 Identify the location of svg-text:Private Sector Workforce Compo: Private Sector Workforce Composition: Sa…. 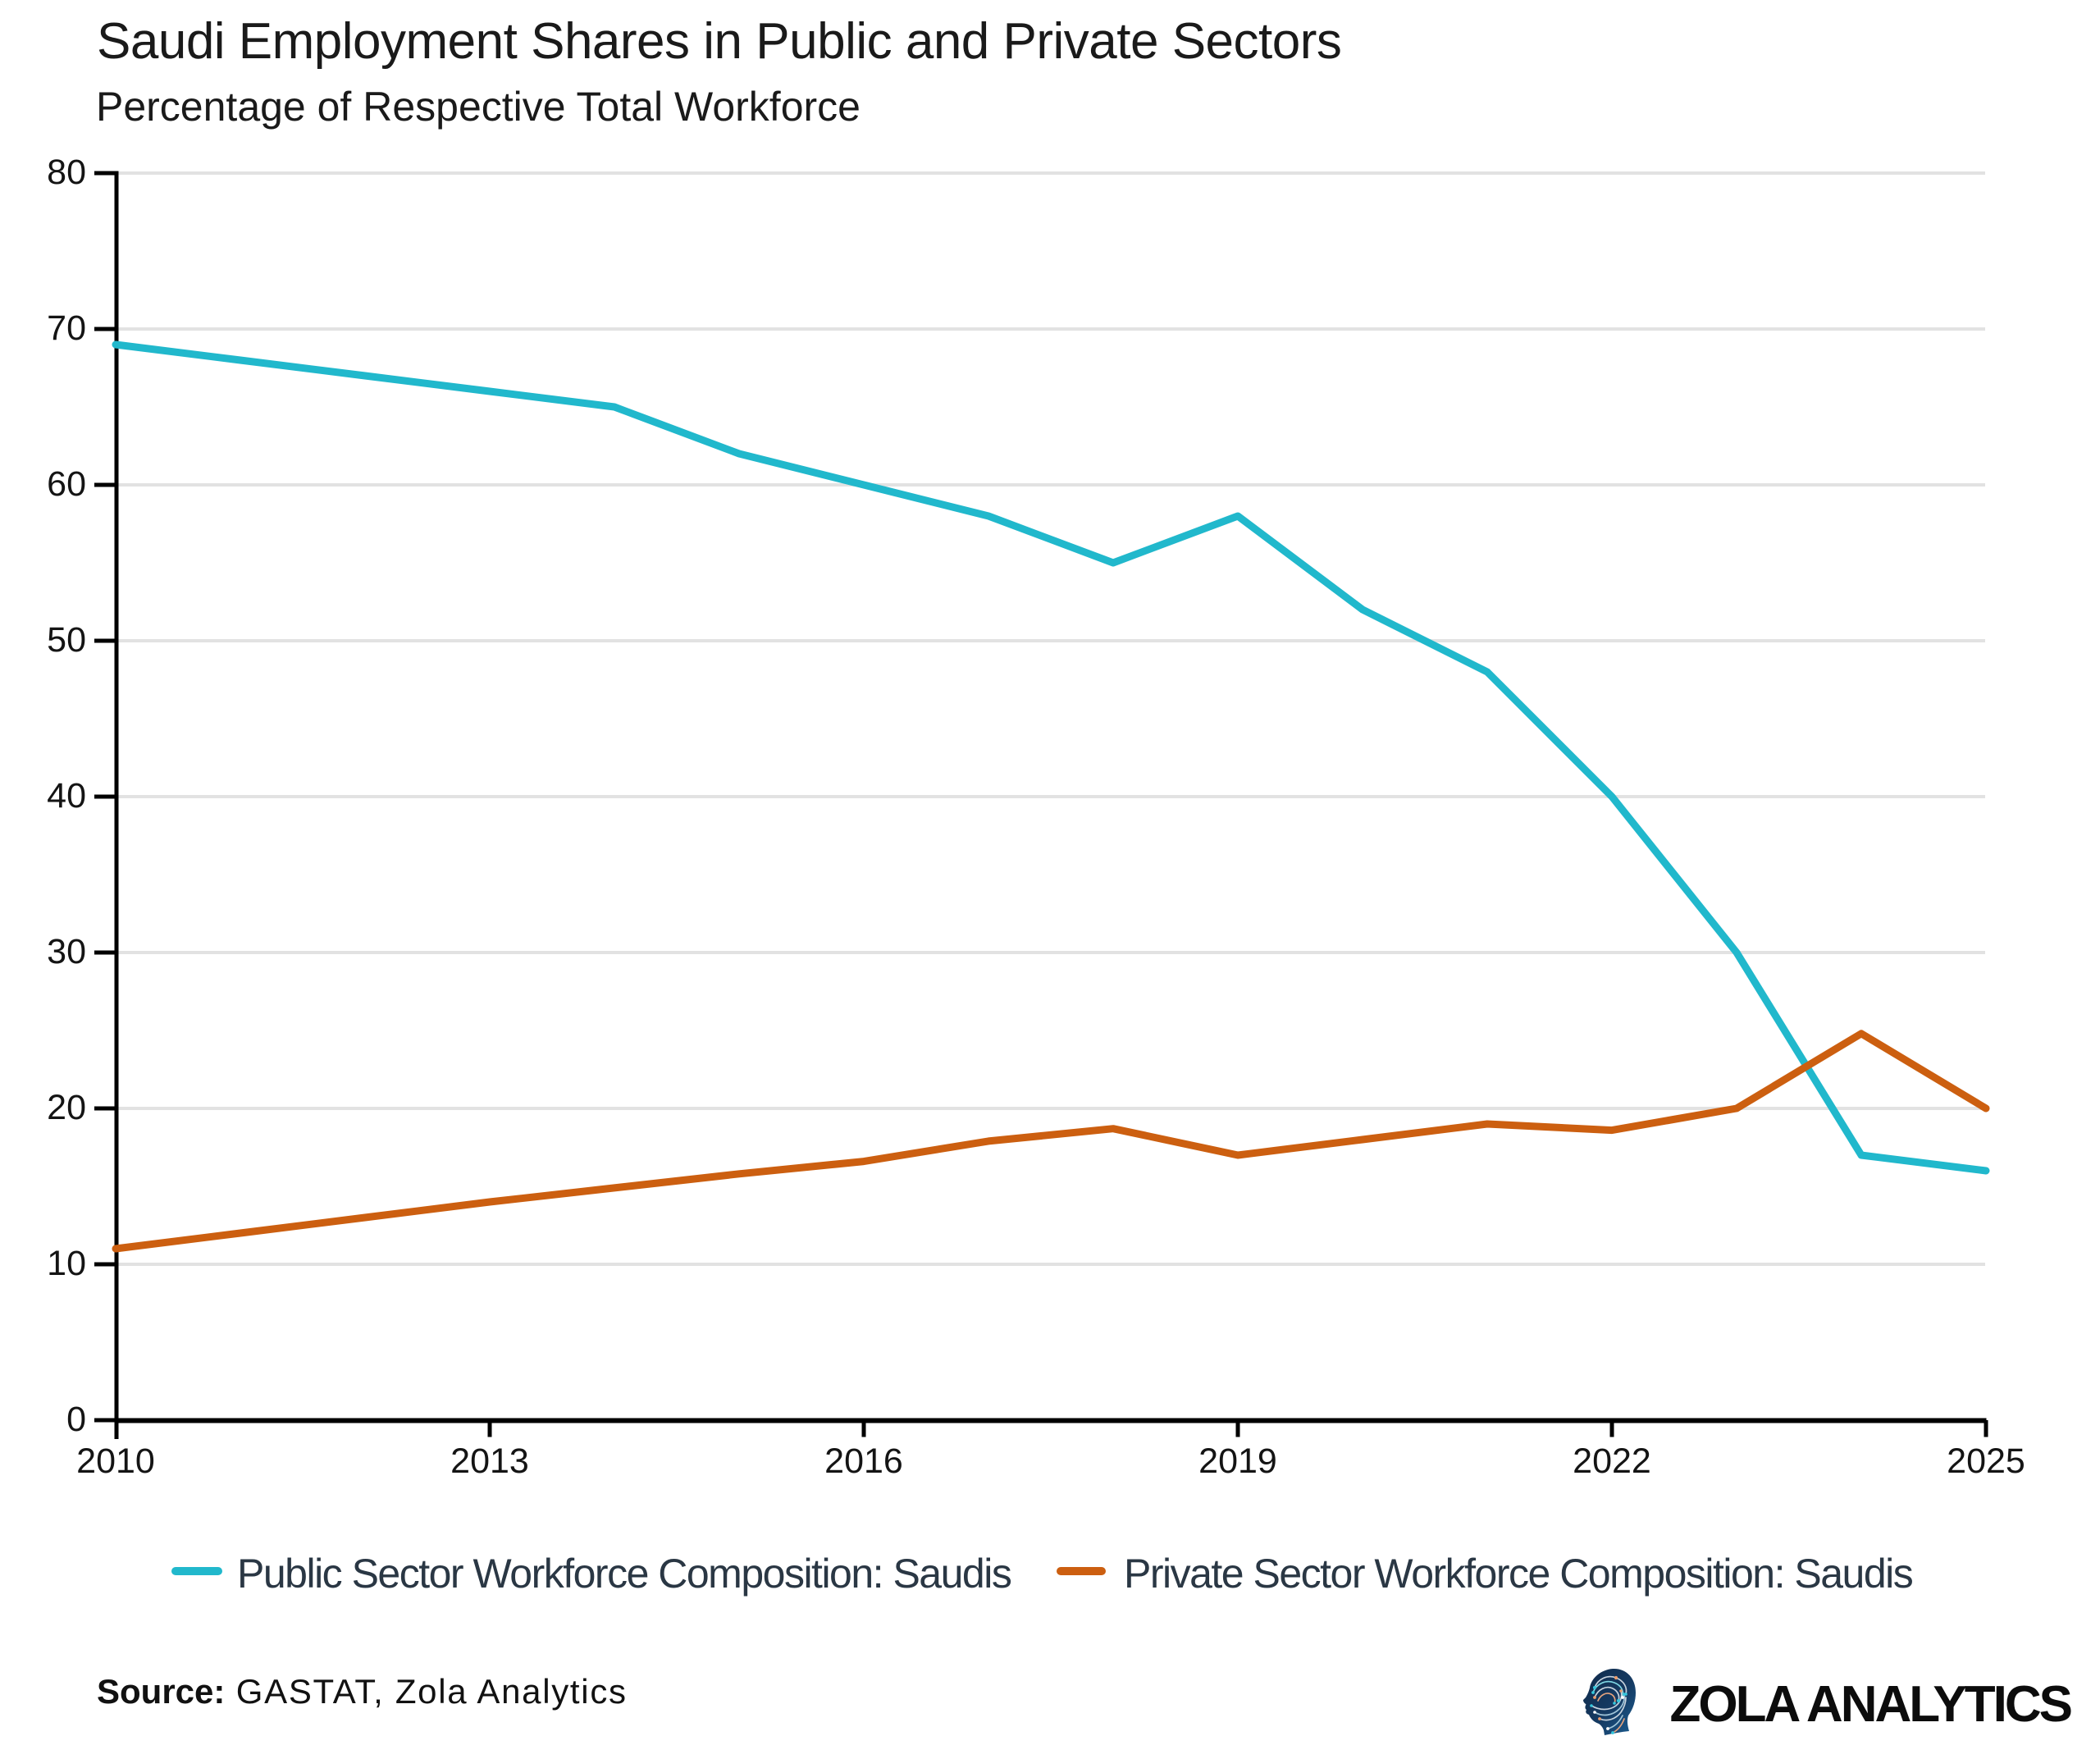
(1519, 1574).